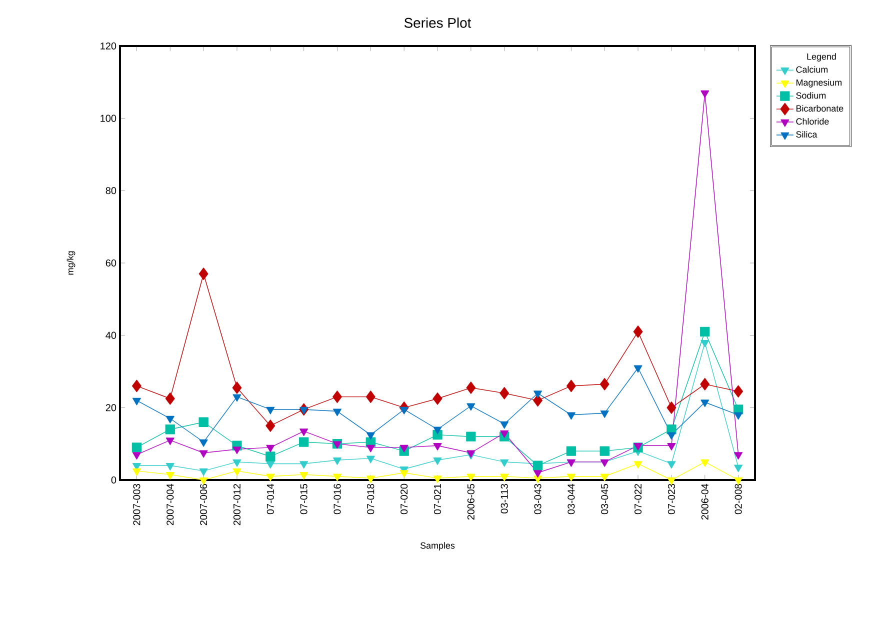 This screenshot has width=888, height=639. I want to click on x-tick-label: 03-043, so click(538, 499).